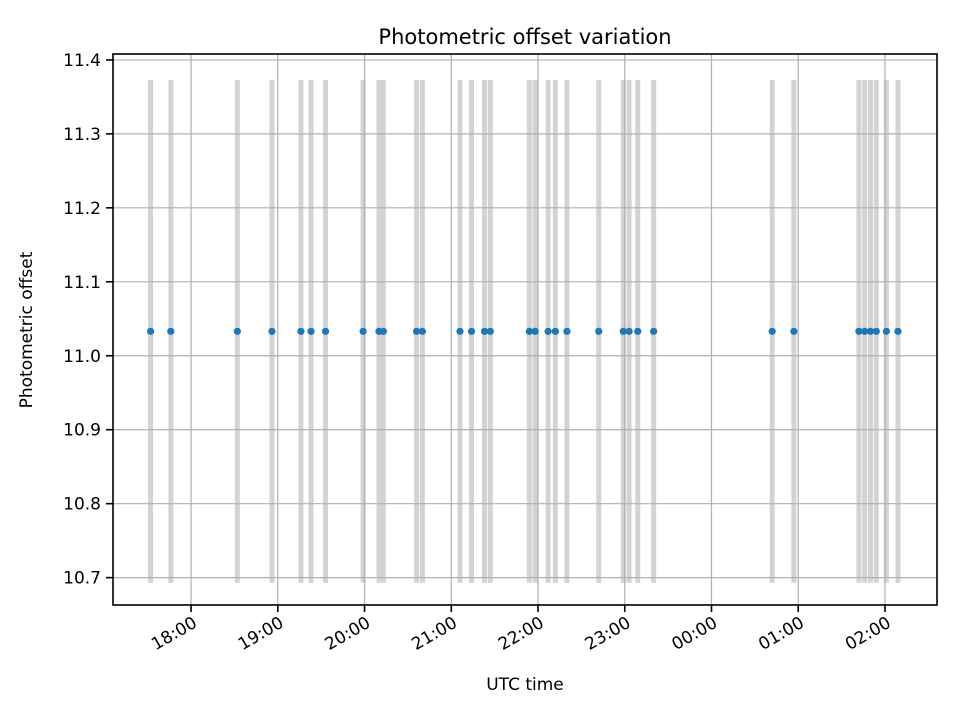 Image resolution: width=960 pixels, height=724 pixels. I want to click on y-tick-label: 11.1, so click(82, 283).